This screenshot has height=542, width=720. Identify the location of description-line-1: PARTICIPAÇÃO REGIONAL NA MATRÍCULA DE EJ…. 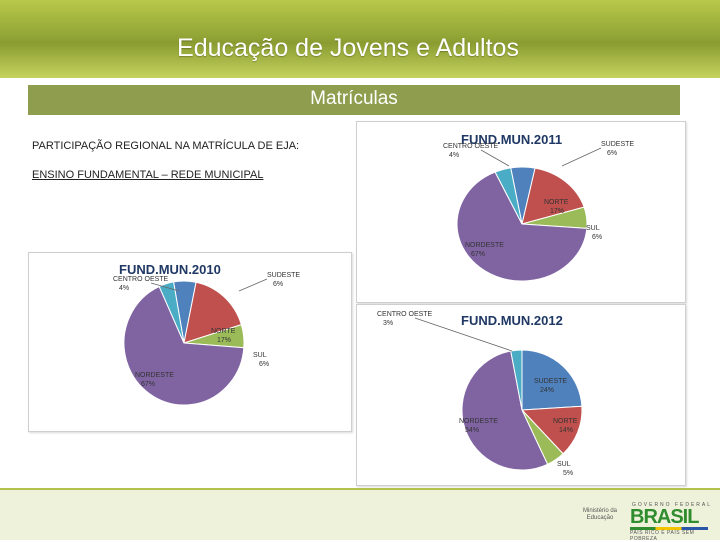
(166, 146).